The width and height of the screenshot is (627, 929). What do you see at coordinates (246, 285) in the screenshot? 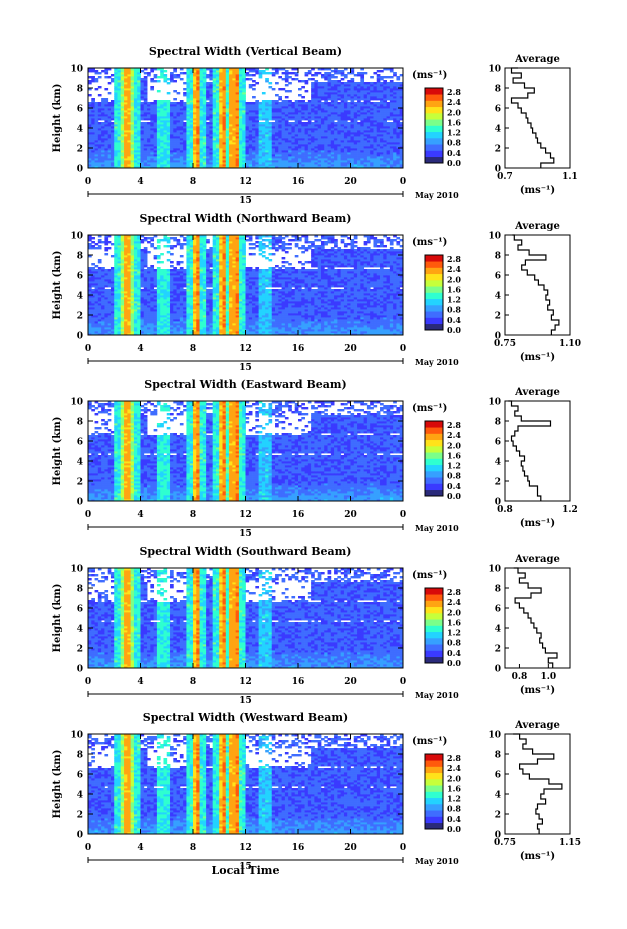
I see `heatmap-cells` at bounding box center [246, 285].